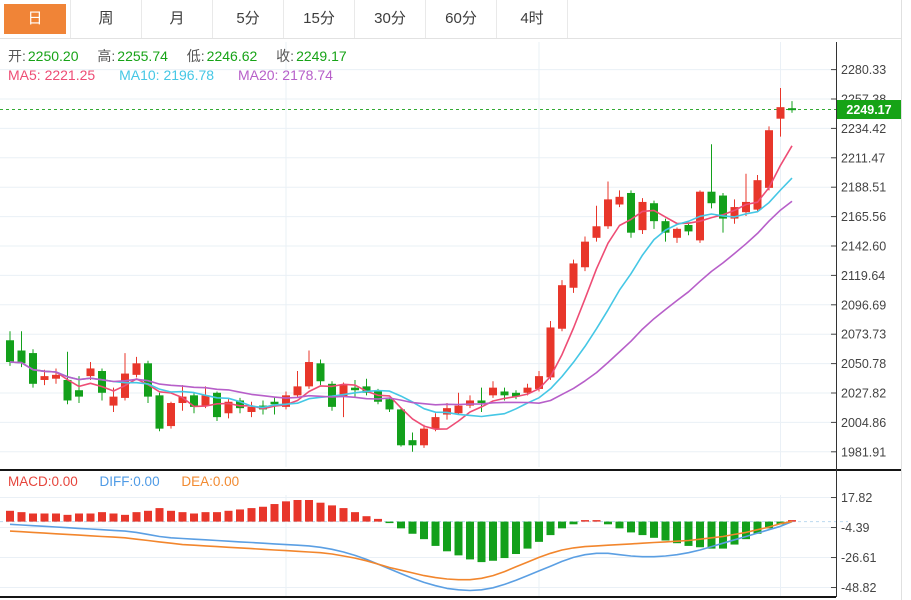 This screenshot has width=911, height=600. I want to click on ma10-legend: MA10: 2196.78, so click(166, 75).